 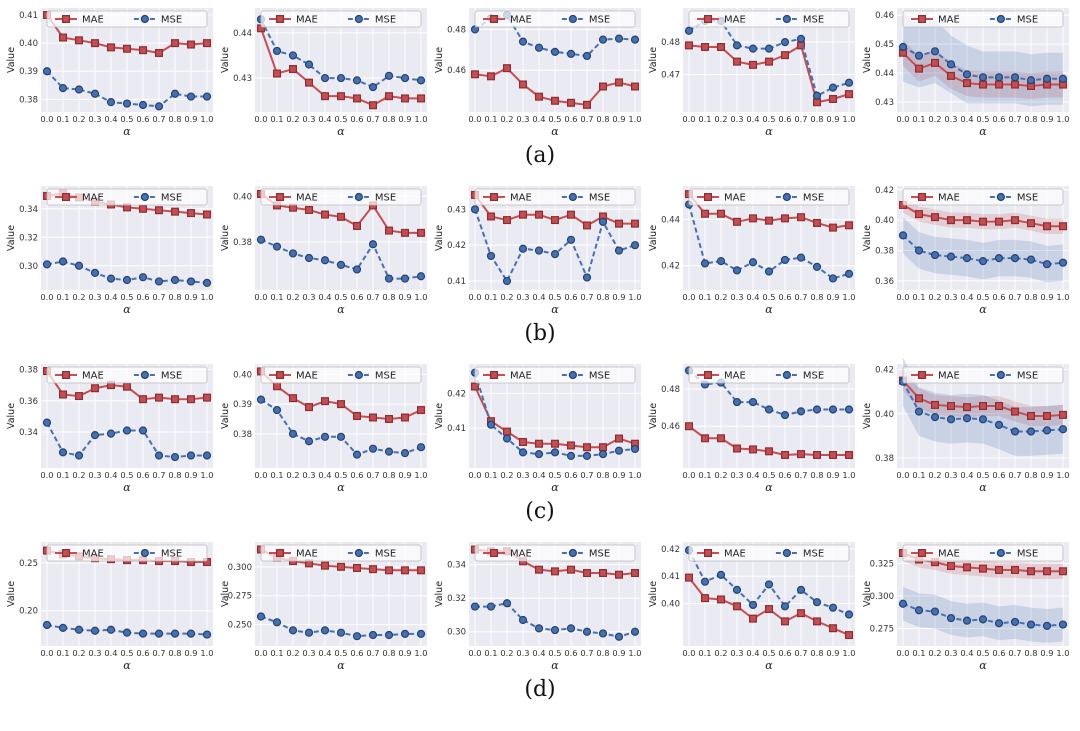 I want to click on svg-text: 0.43, so click(x=884, y=103).